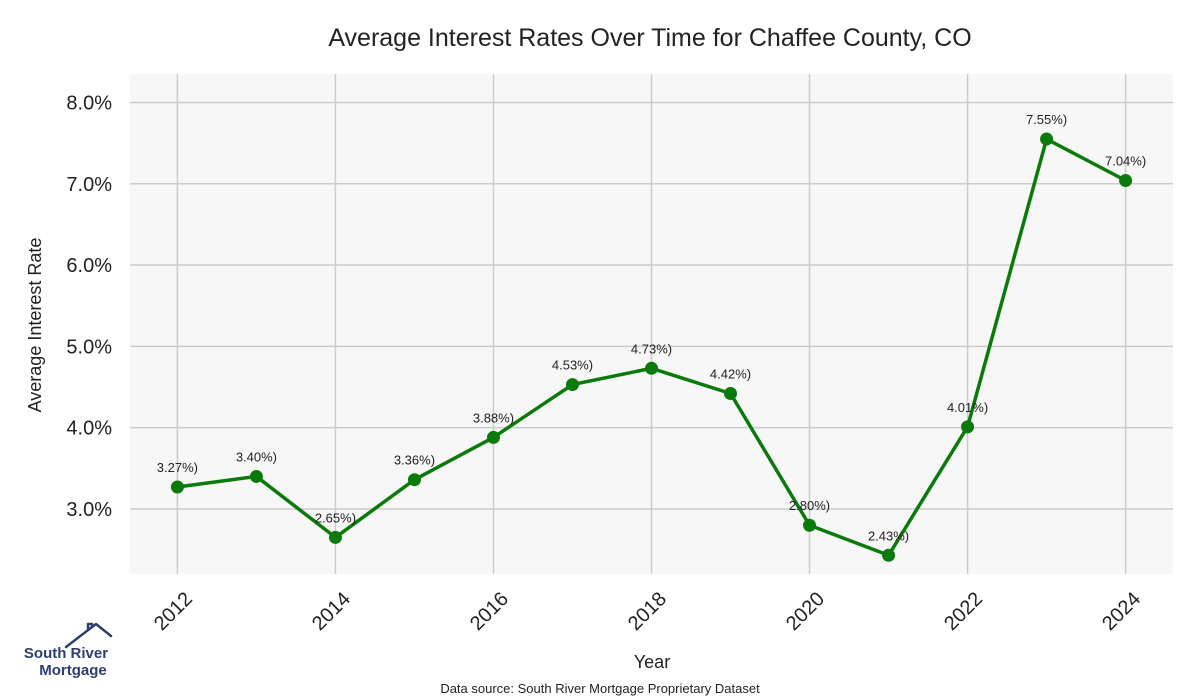  Describe the element at coordinates (1121, 611) in the screenshot. I see `x-tick-label: 2024` at that location.